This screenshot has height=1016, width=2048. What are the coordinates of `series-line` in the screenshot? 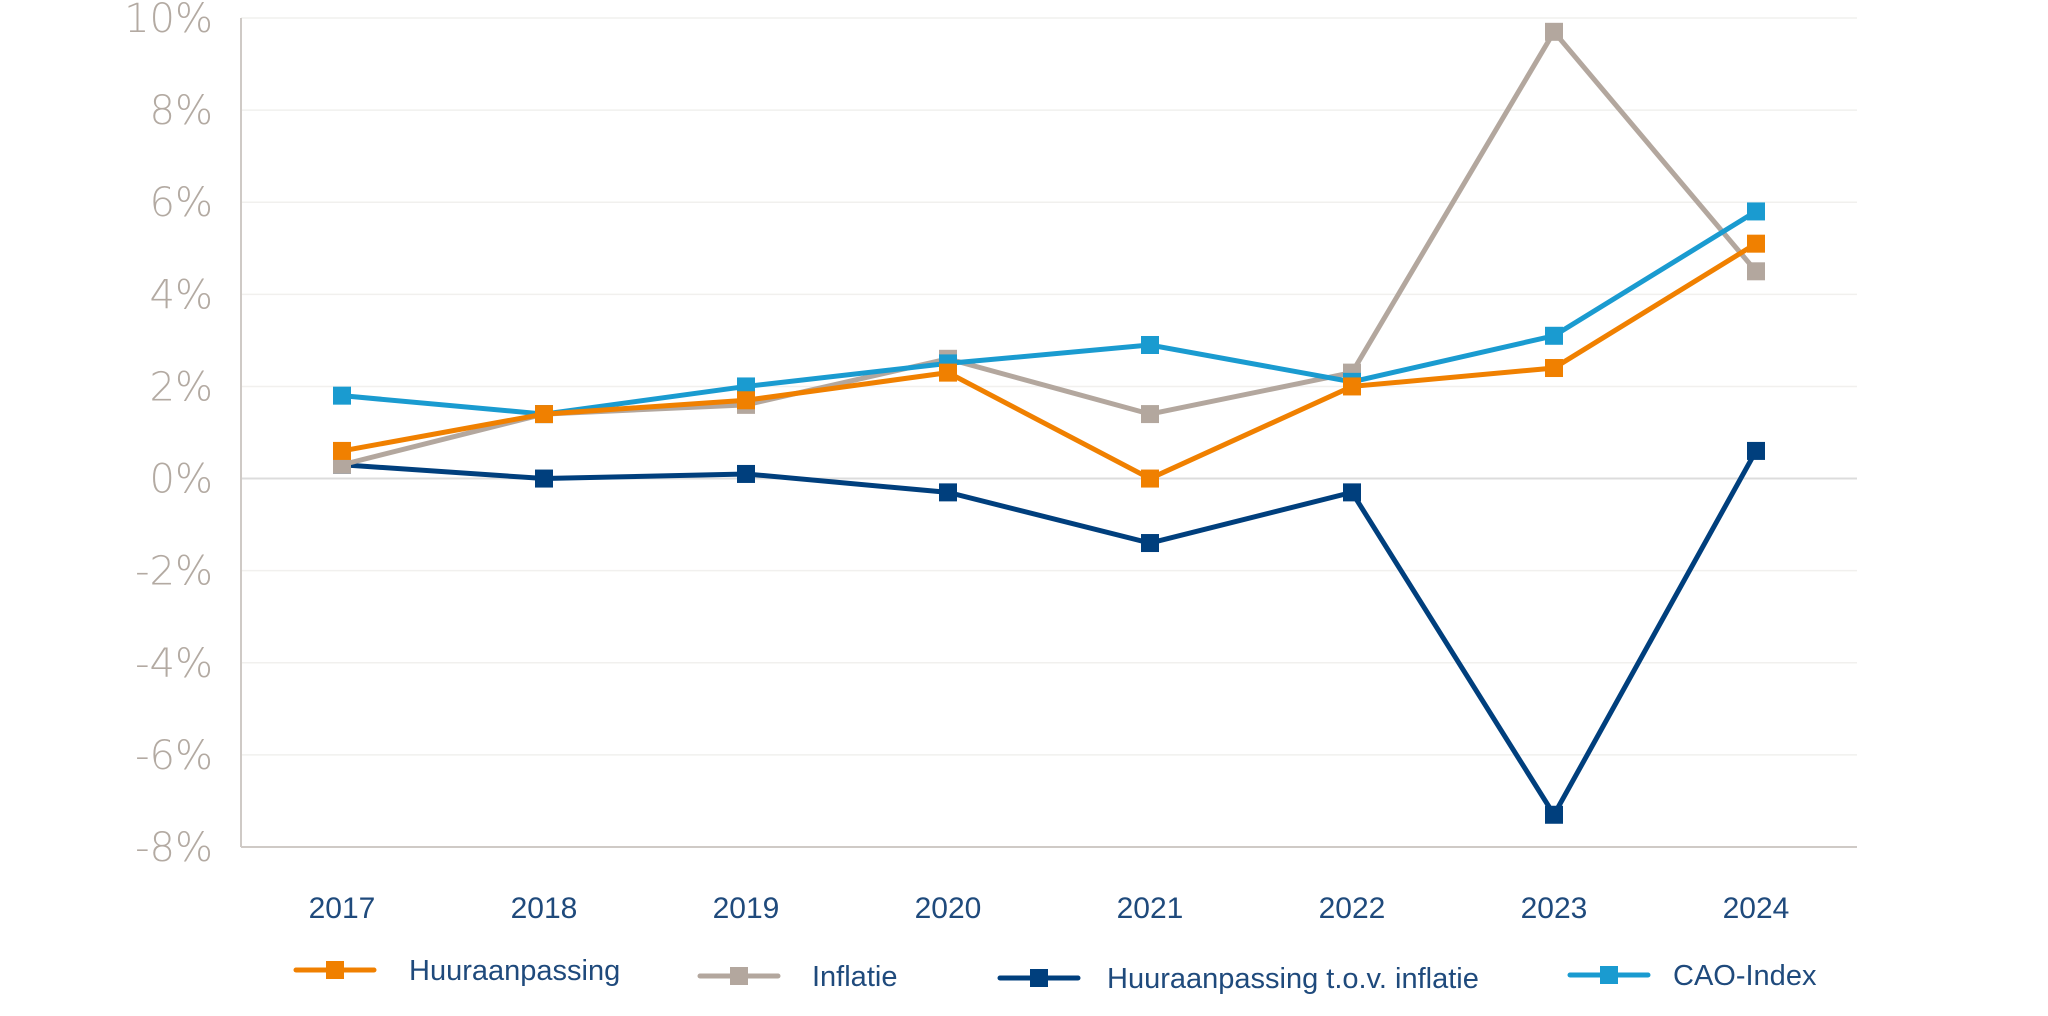 It's located at (1049, 313).